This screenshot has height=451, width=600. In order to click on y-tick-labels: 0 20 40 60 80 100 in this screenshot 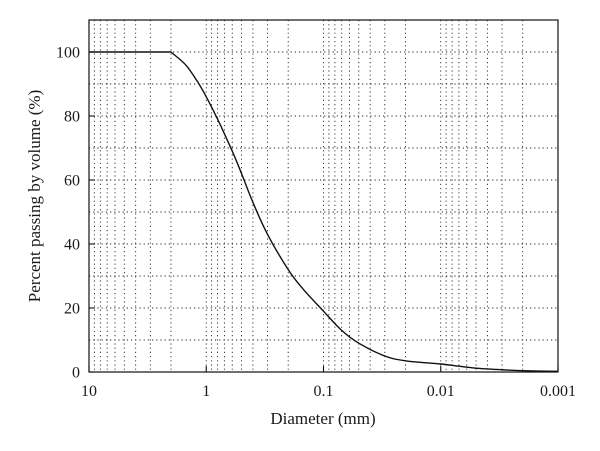, I will do `click(68, 213)`.